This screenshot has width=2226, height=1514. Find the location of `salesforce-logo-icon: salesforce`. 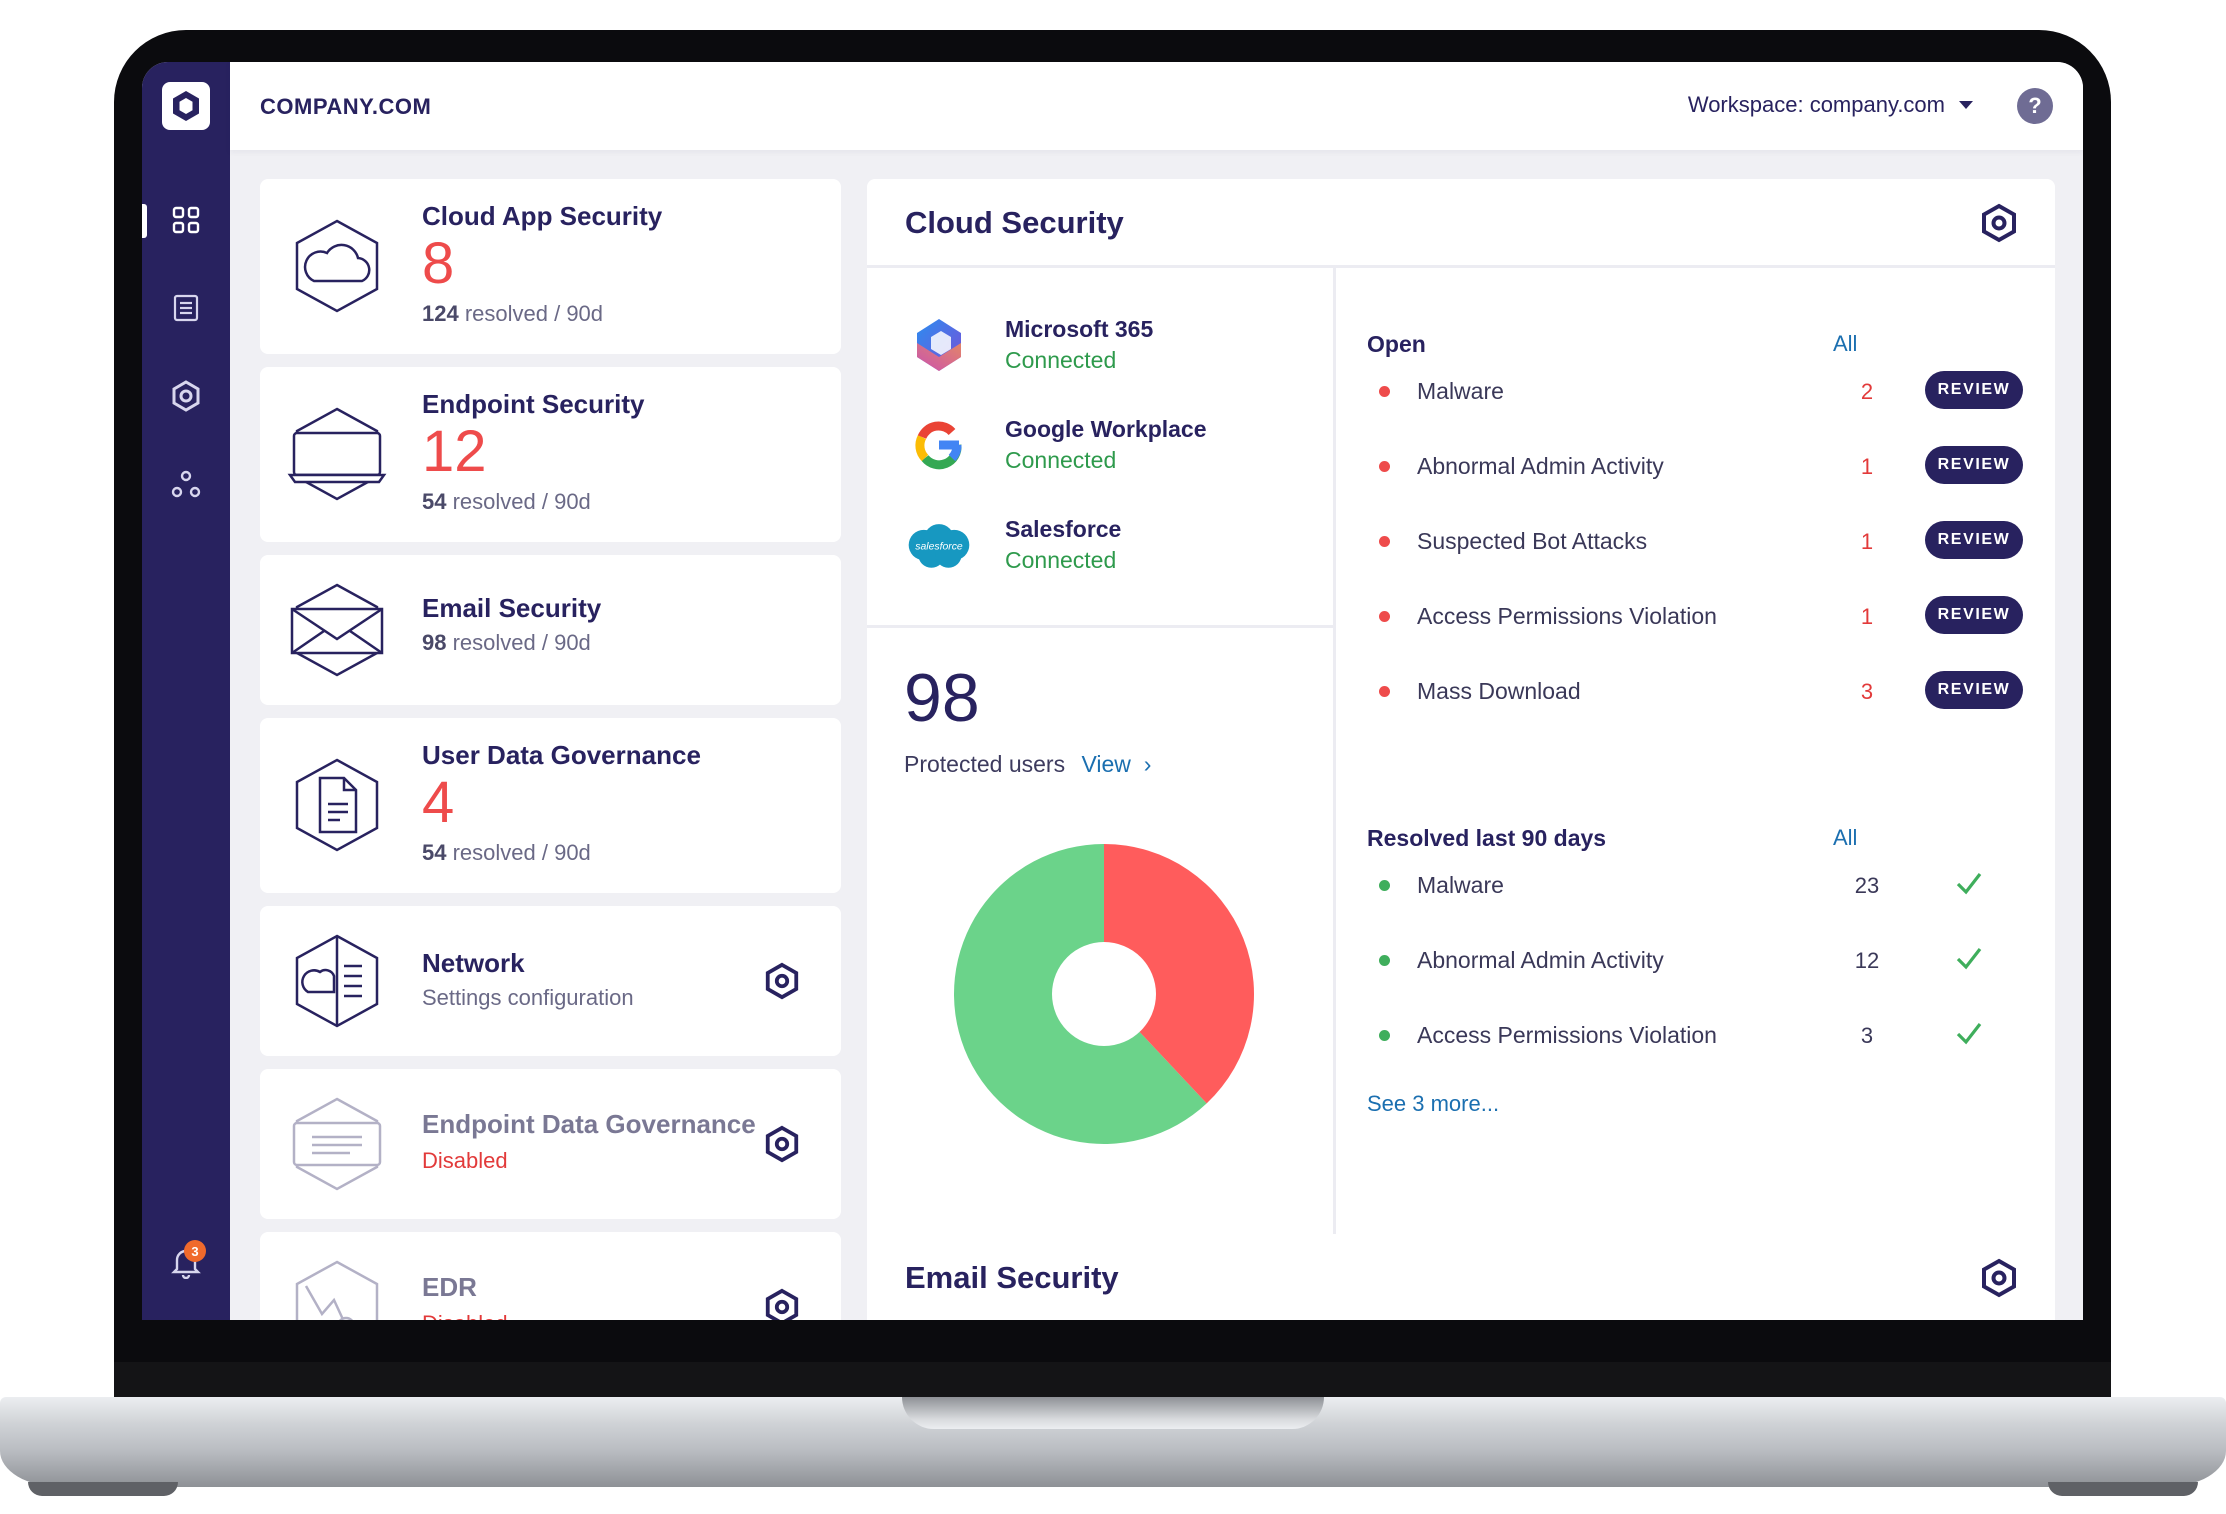

salesforce-logo-icon: salesforce is located at coordinates (939, 545).